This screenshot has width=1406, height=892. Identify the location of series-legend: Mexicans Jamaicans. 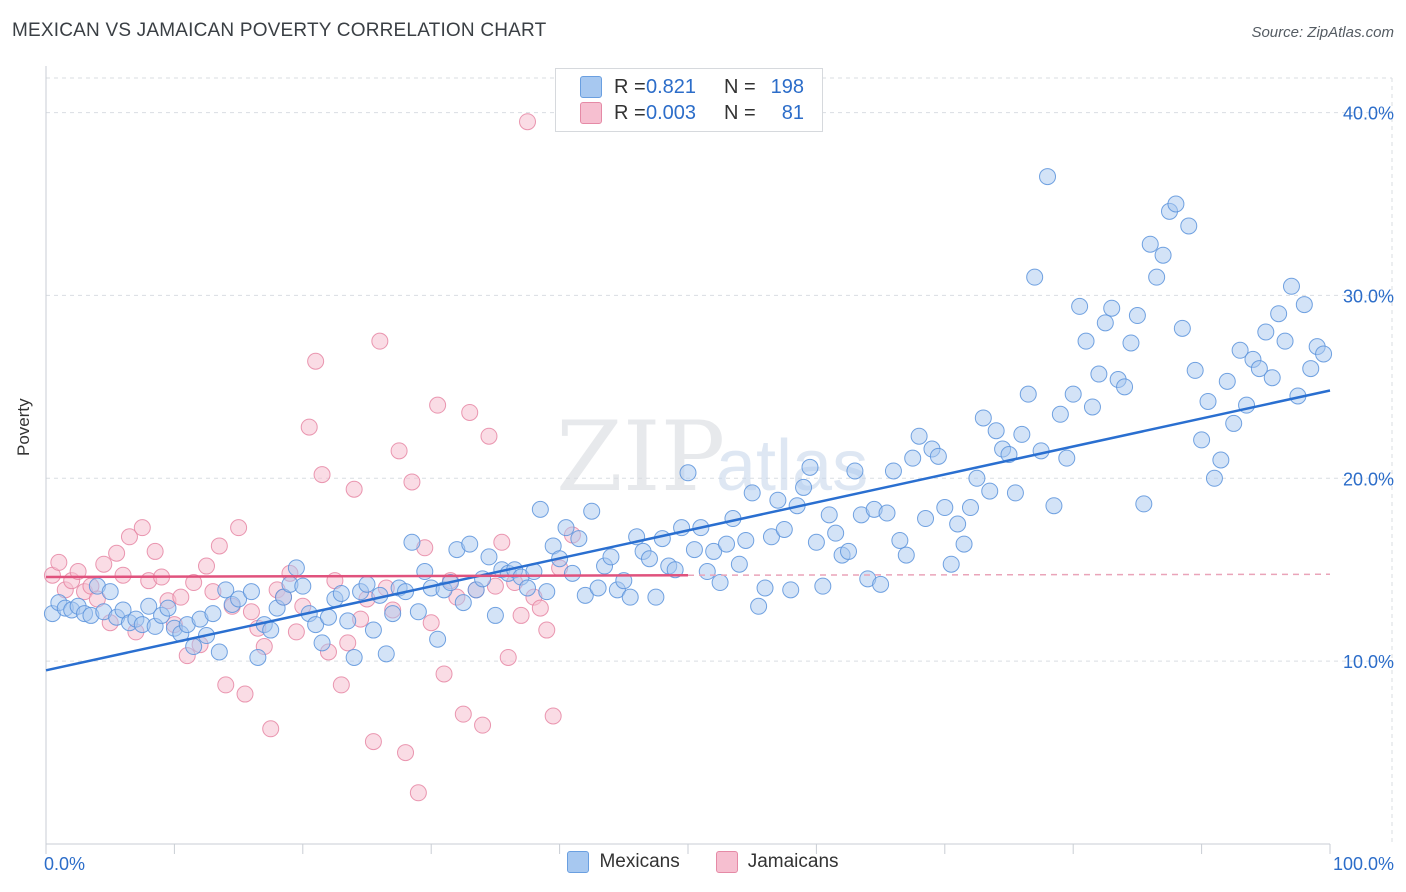
(703, 862).